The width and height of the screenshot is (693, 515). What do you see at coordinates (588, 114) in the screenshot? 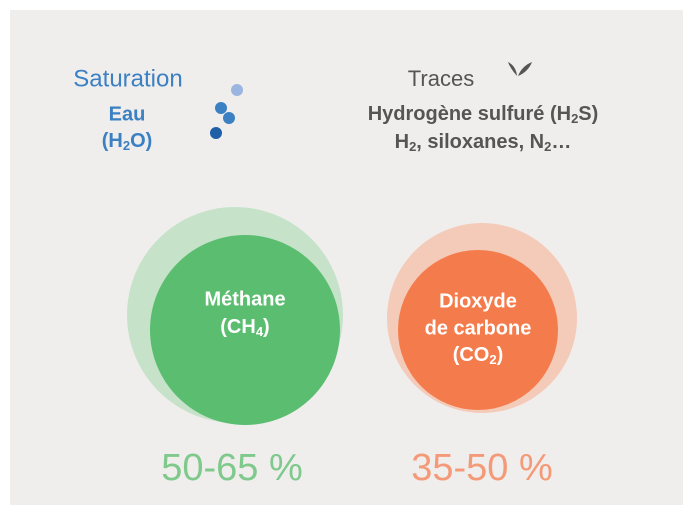
I see `text-part: S)` at bounding box center [588, 114].